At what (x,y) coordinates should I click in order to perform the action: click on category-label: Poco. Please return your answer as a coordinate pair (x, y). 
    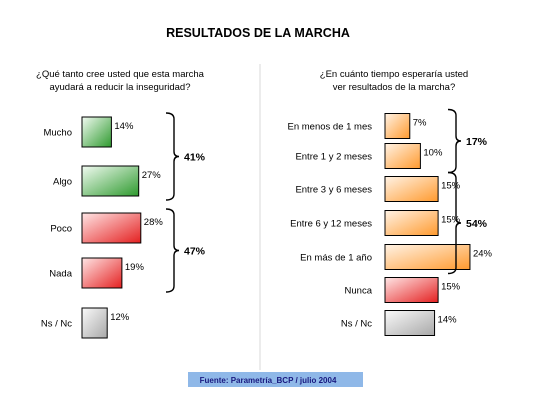
    Looking at the image, I should click on (61, 229).